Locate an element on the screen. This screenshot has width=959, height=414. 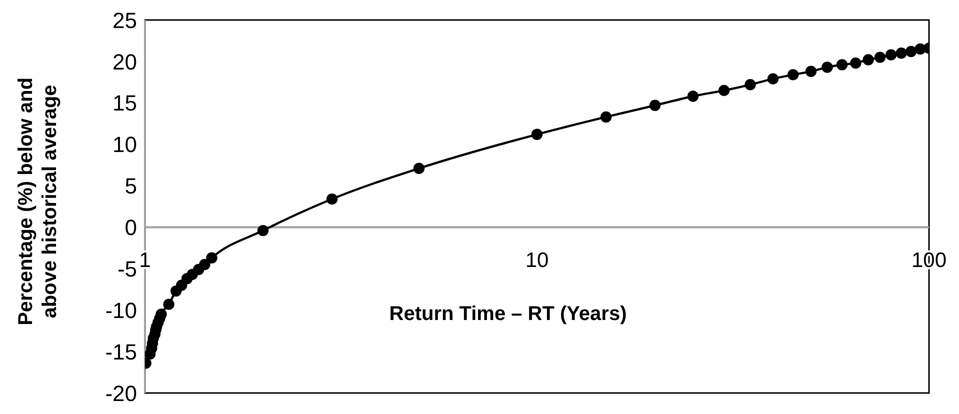
y-tick-label: 20 is located at coordinates (124, 61).